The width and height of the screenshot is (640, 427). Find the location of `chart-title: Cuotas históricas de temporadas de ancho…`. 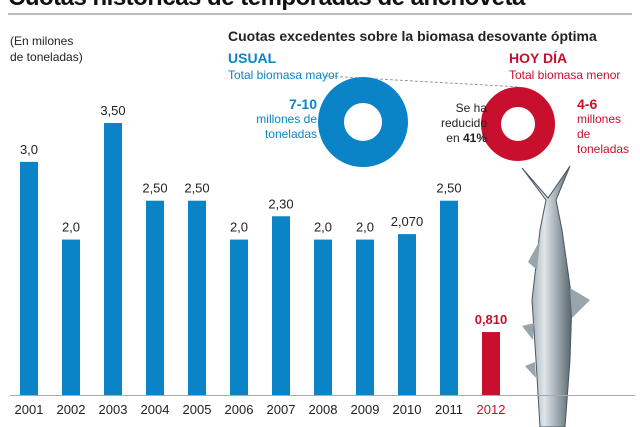

chart-title: Cuotas históricas de temporadas de ancho… is located at coordinates (266, 6).